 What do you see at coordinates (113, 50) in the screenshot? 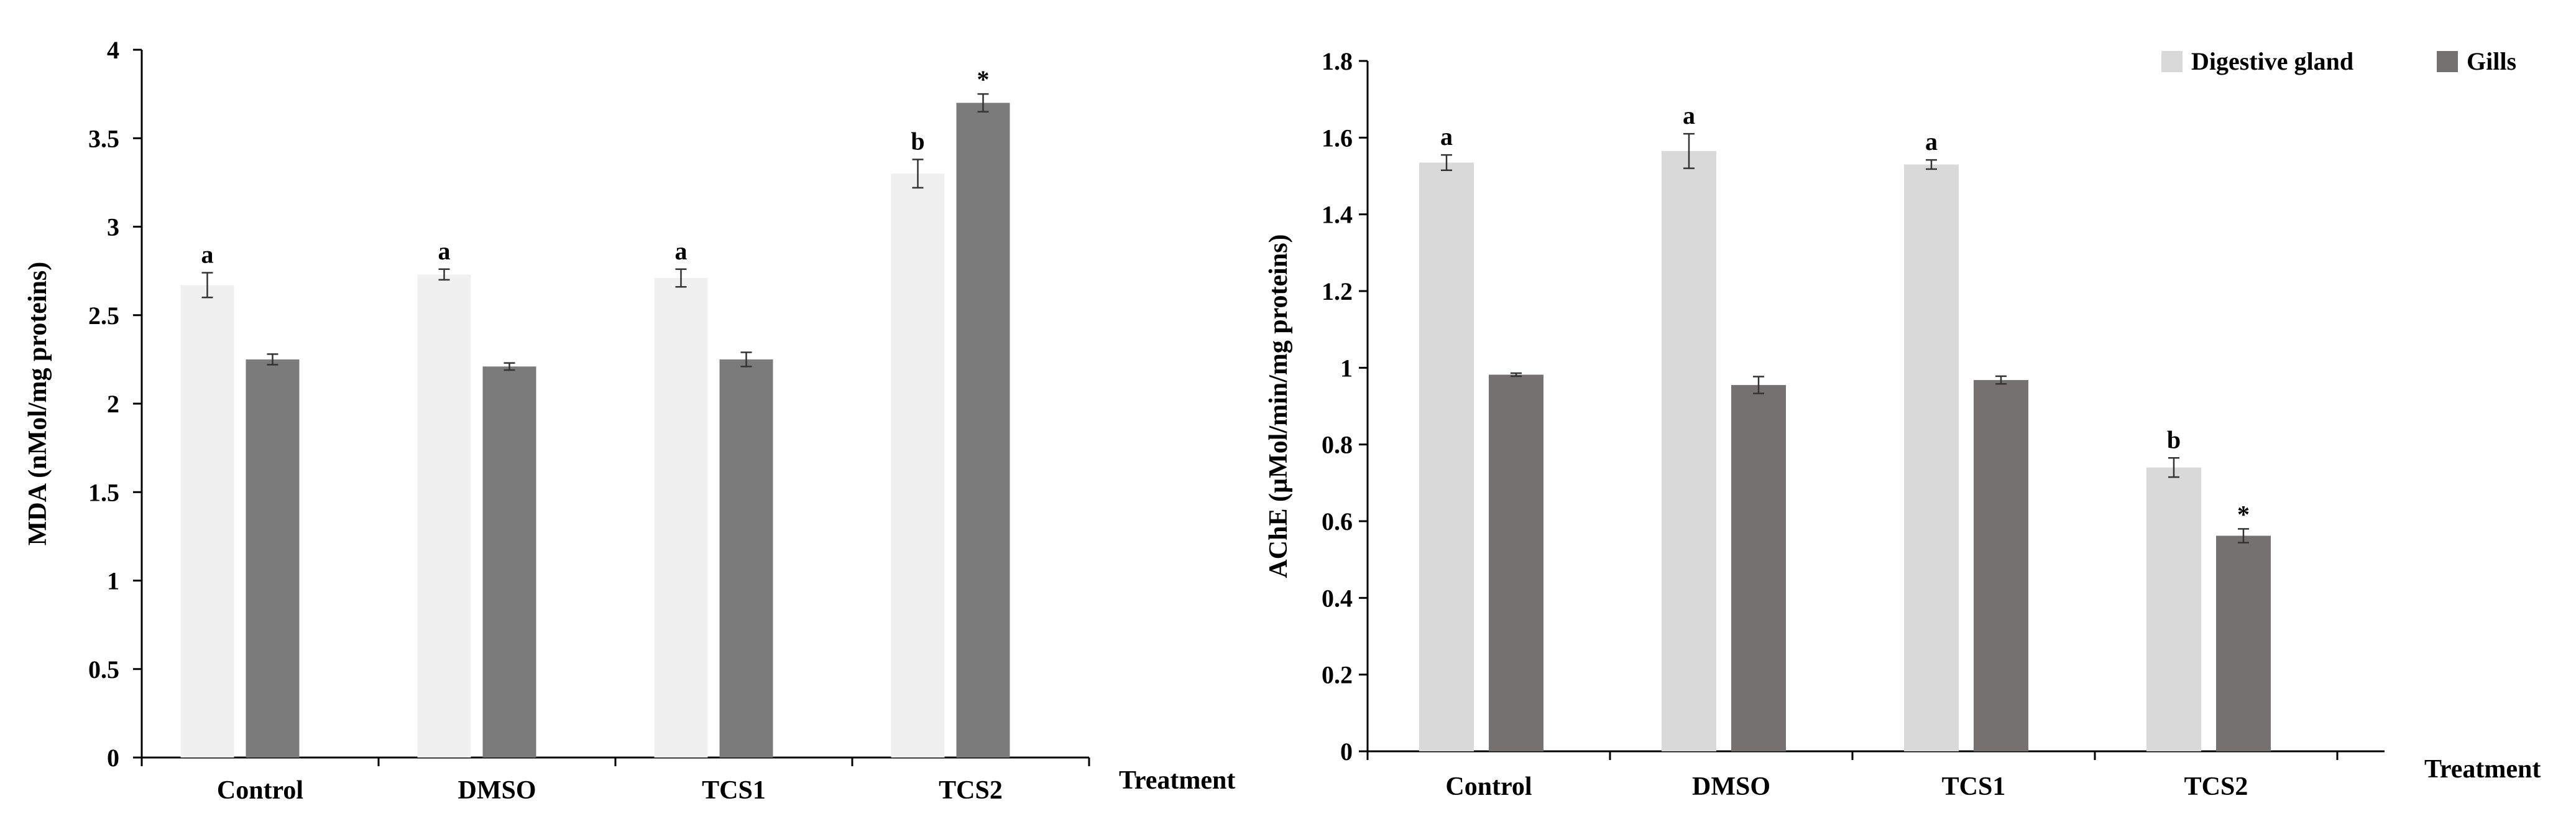
I see `y-tick-label: 4` at bounding box center [113, 50].